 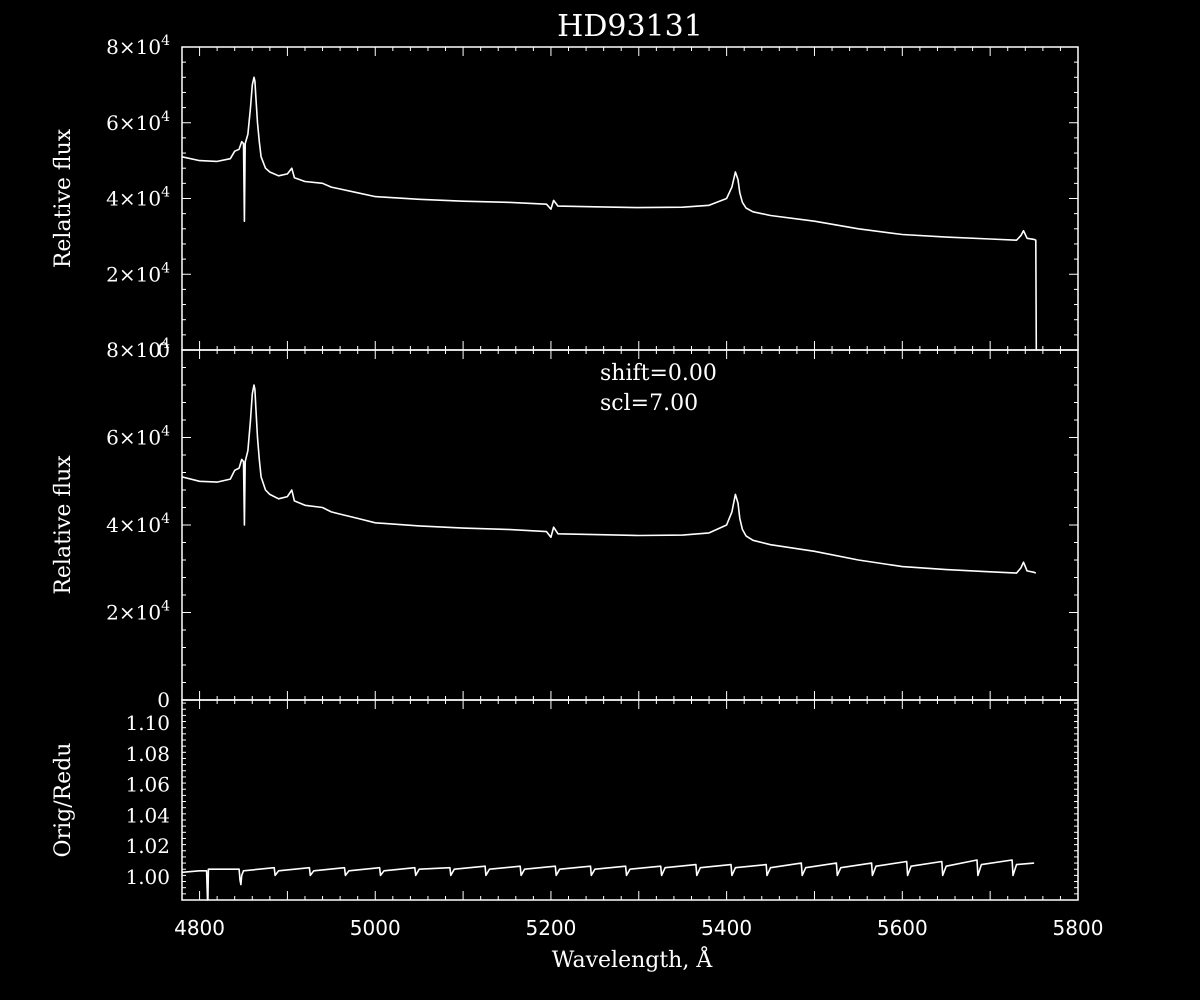 What do you see at coordinates (902, 928) in the screenshot?
I see `x-tick-label: 5600` at bounding box center [902, 928].